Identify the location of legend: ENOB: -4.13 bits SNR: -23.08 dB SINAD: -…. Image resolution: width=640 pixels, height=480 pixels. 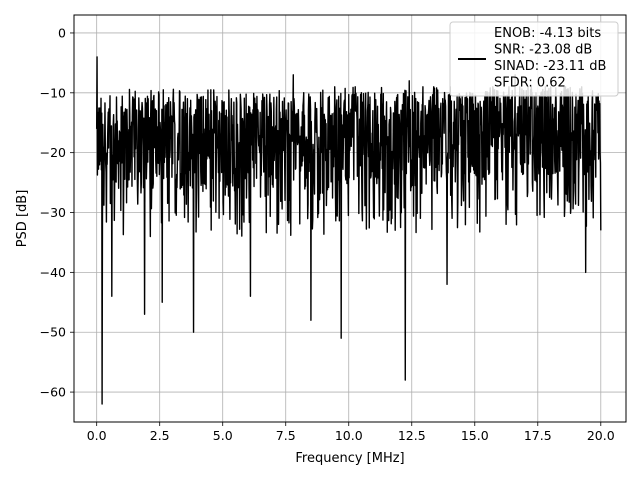
(534, 59).